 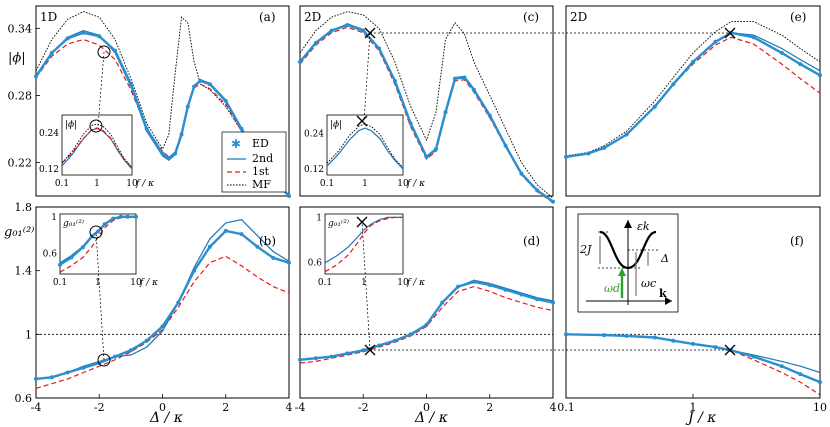 What do you see at coordinates (24, 207) in the screenshot?
I see `panel-b-ytick-label: 1.8` at bounding box center [24, 207].